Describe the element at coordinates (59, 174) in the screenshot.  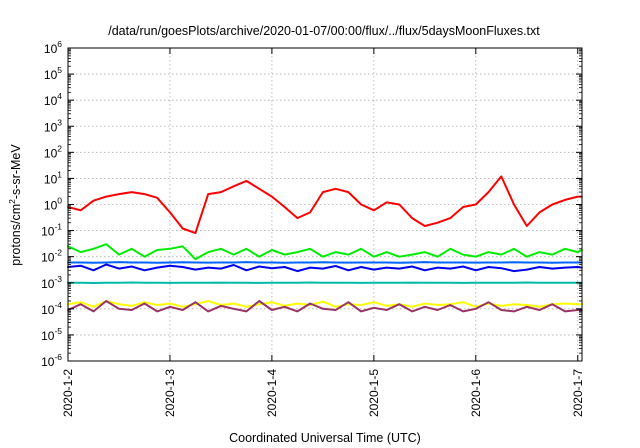
I see `y-tick-exponent: 1` at that location.